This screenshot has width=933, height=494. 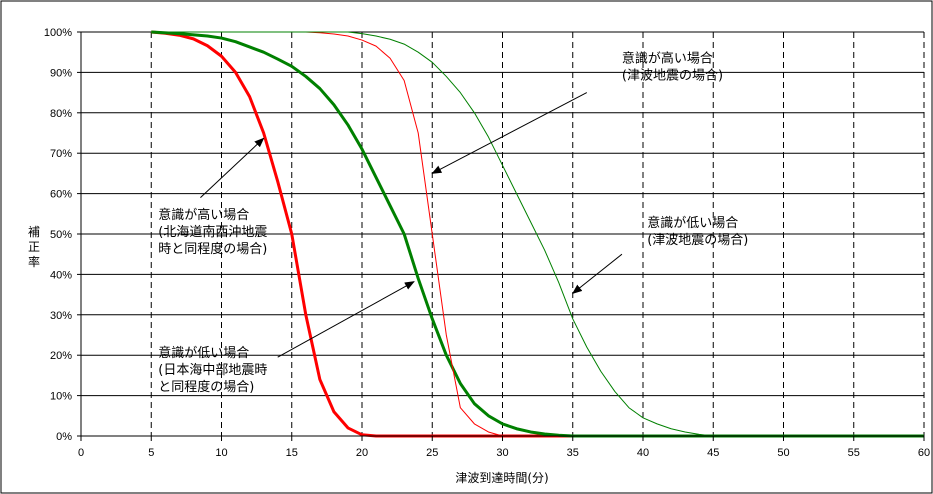 I want to click on y-tick-label: 30%, so click(x=61, y=316).